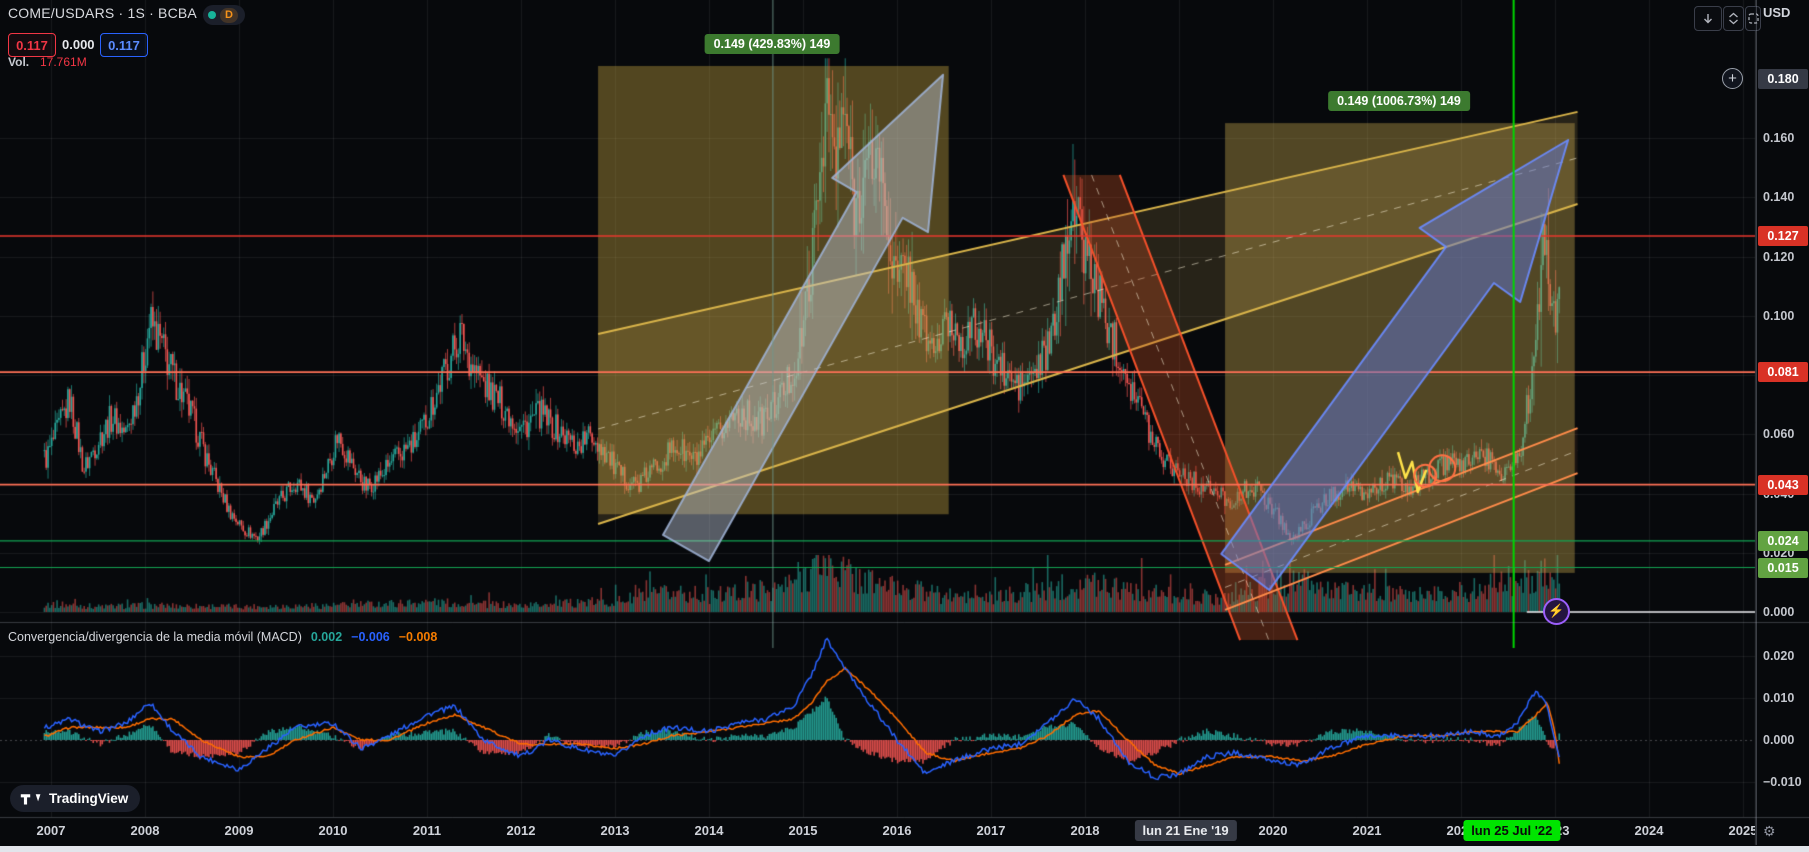 The width and height of the screenshot is (1809, 852). Describe the element at coordinates (1783, 79) in the screenshot. I see `price-level-label: 0.180` at that location.